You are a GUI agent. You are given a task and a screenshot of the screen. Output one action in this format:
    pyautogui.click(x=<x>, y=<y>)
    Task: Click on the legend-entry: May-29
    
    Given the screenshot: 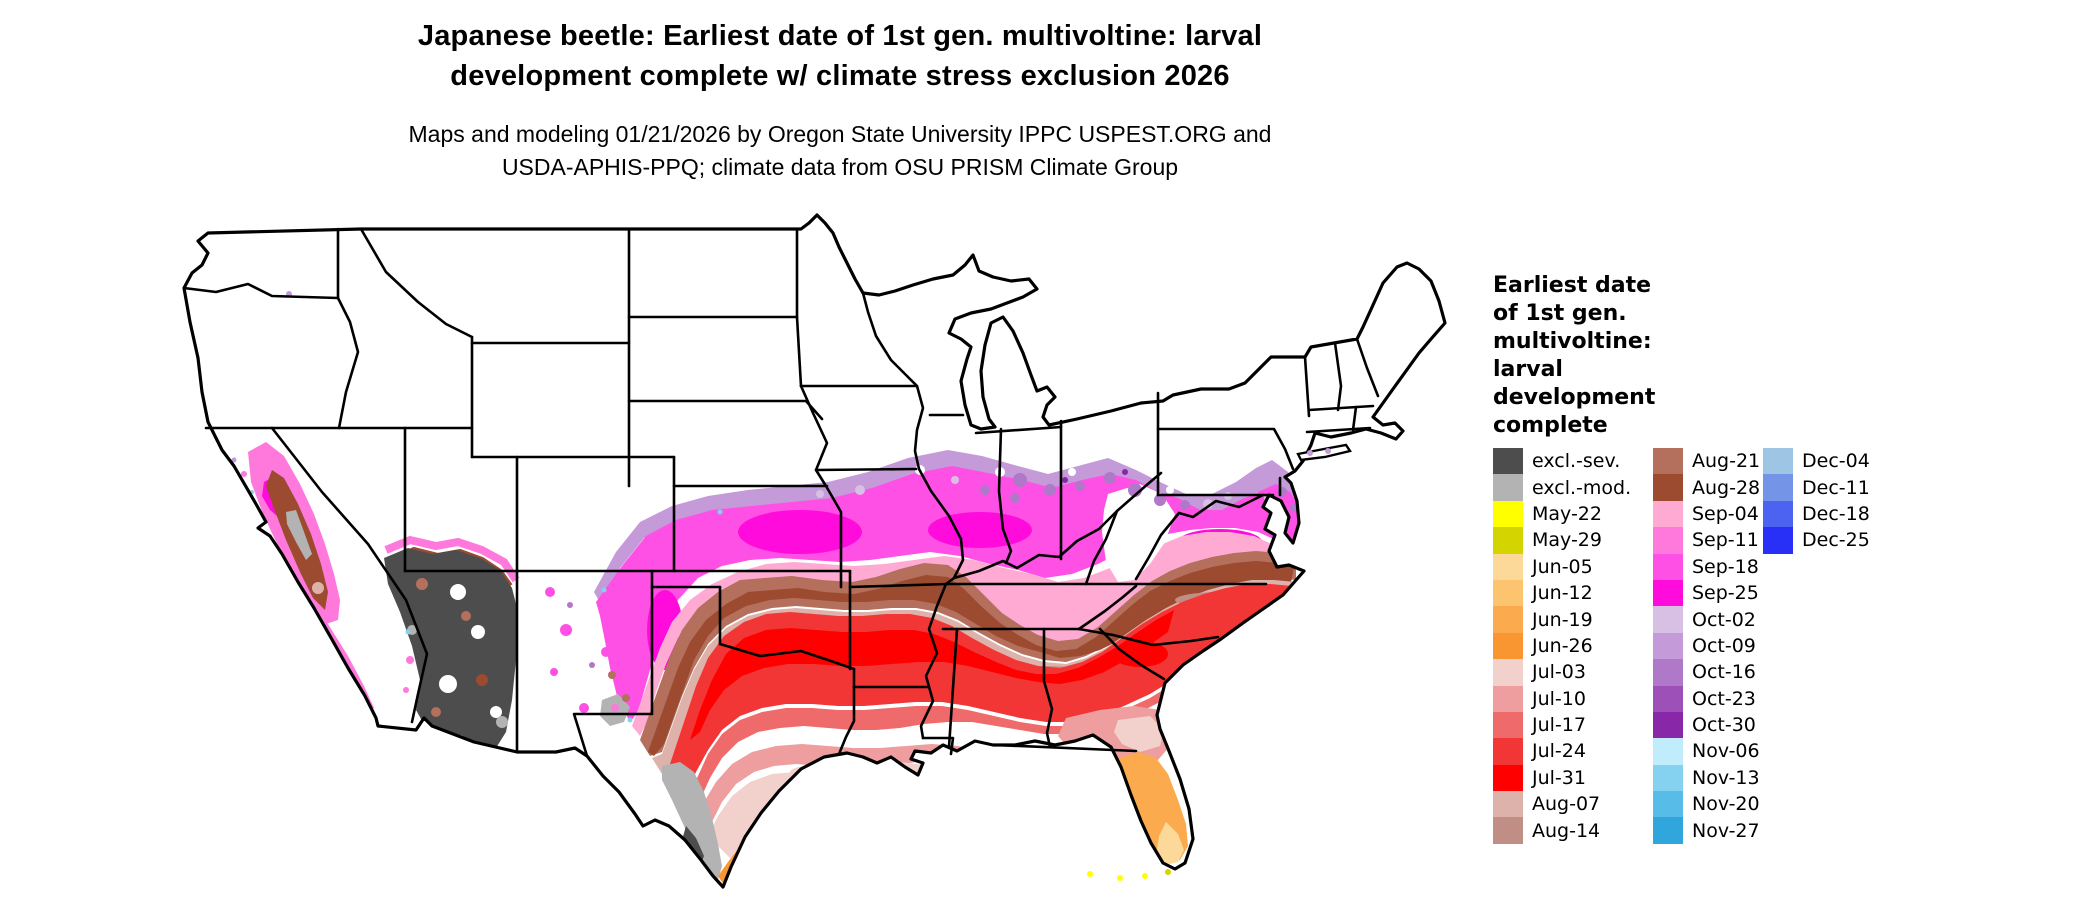 What is the action you would take?
    pyautogui.click(x=1573, y=540)
    